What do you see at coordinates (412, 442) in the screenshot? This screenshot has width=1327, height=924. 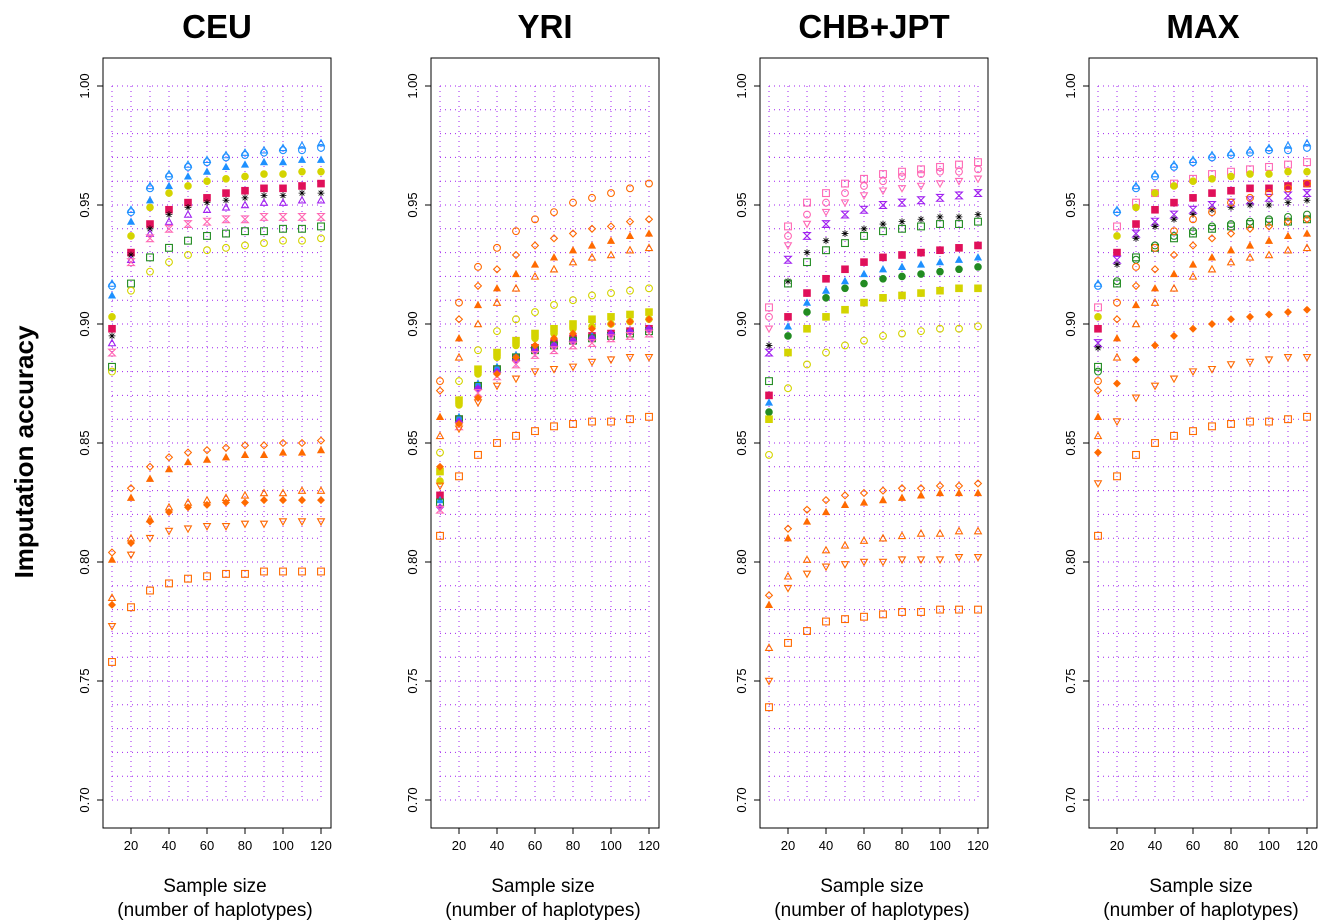 I see `y-tick-label: 0.85` at bounding box center [412, 442].